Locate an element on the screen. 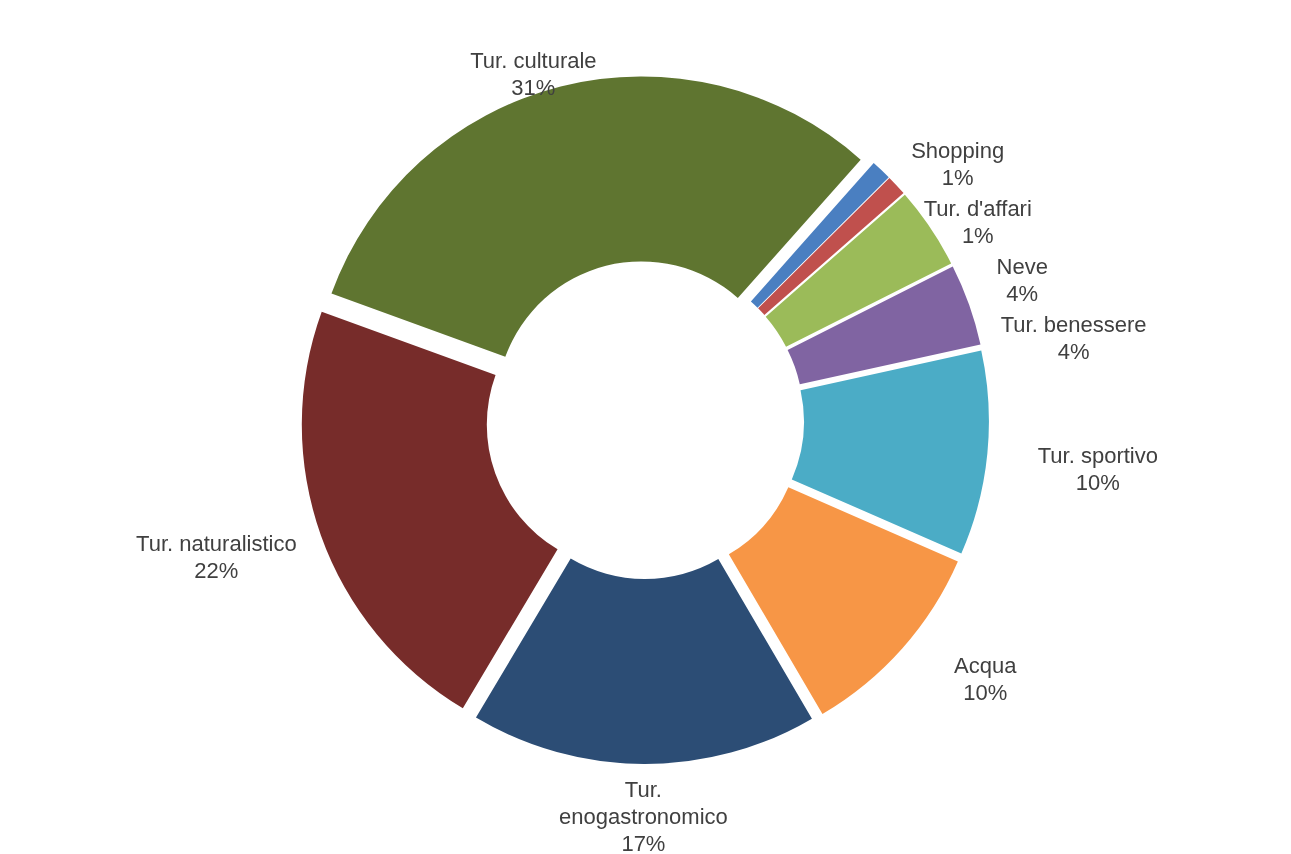 The image size is (1291, 854). slice-label: Tur. d'affari is located at coordinates (977, 209).